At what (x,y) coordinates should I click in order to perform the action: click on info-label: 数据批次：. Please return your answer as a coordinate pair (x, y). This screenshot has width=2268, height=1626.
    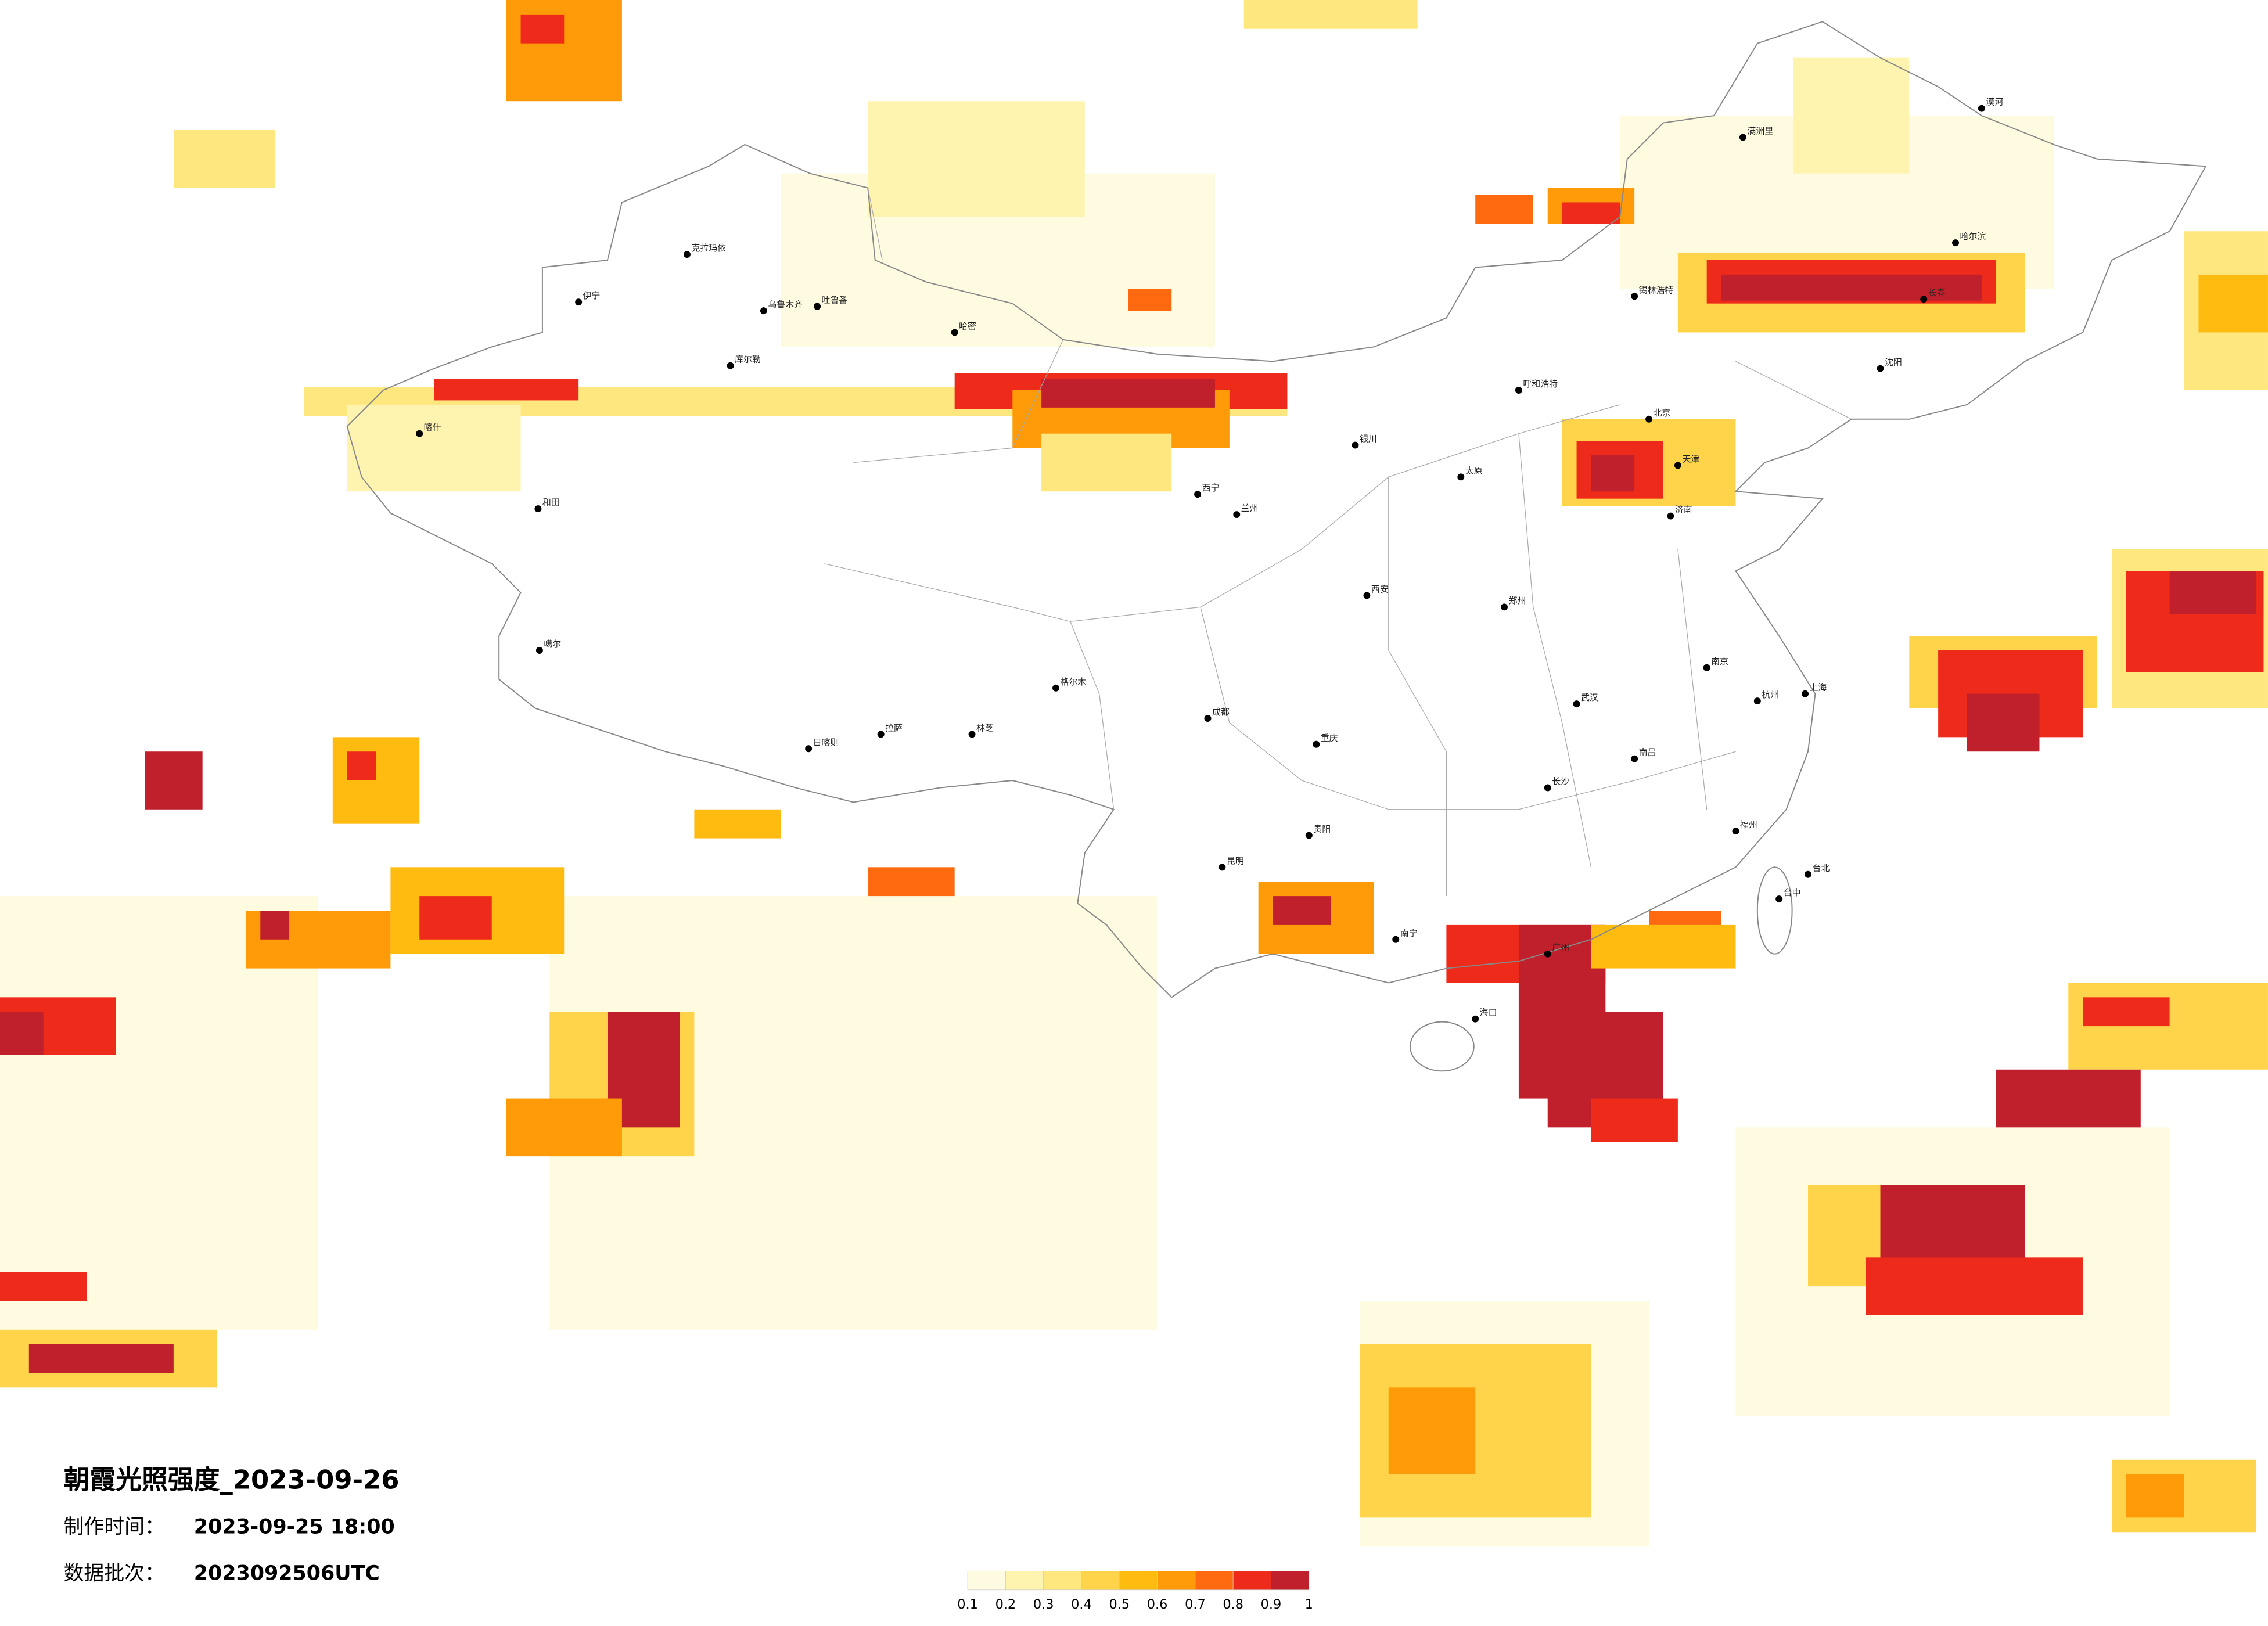
    Looking at the image, I should click on (114, 1574).